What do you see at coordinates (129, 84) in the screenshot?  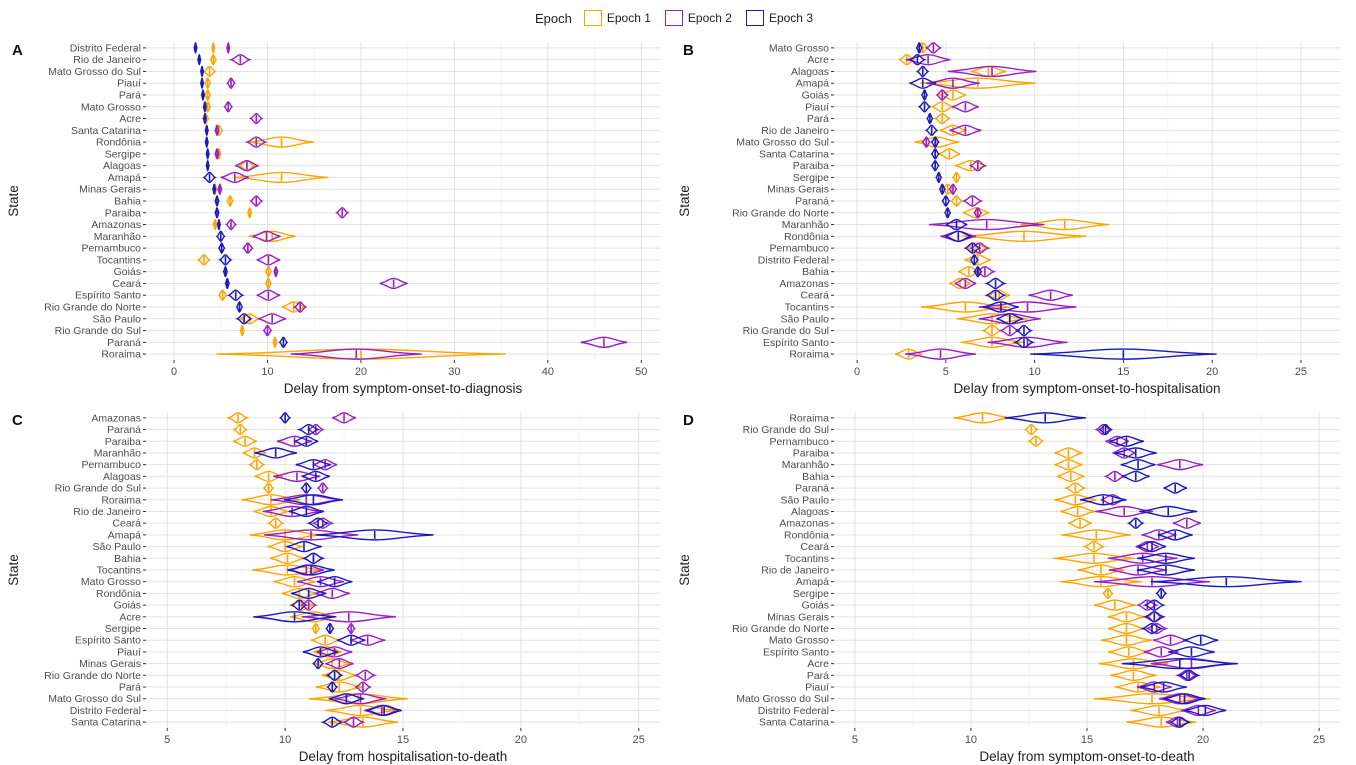 I see `panel-a-category-label: Piauí` at bounding box center [129, 84].